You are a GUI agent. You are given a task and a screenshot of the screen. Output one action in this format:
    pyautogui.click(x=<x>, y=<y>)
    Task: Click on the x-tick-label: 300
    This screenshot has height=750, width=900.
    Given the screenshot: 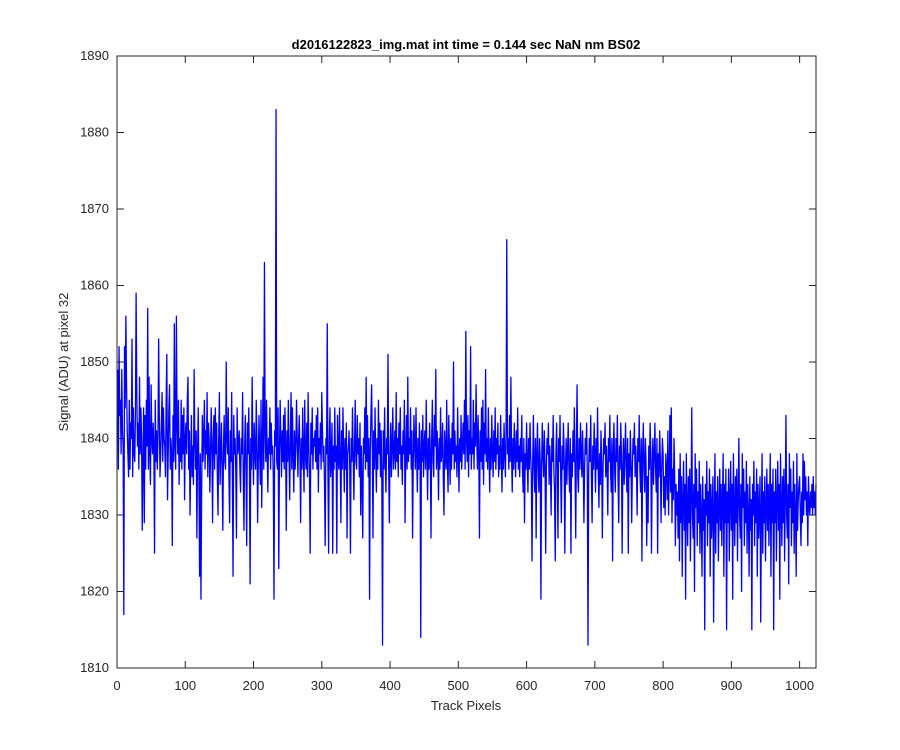 What is the action you would take?
    pyautogui.click(x=322, y=685)
    